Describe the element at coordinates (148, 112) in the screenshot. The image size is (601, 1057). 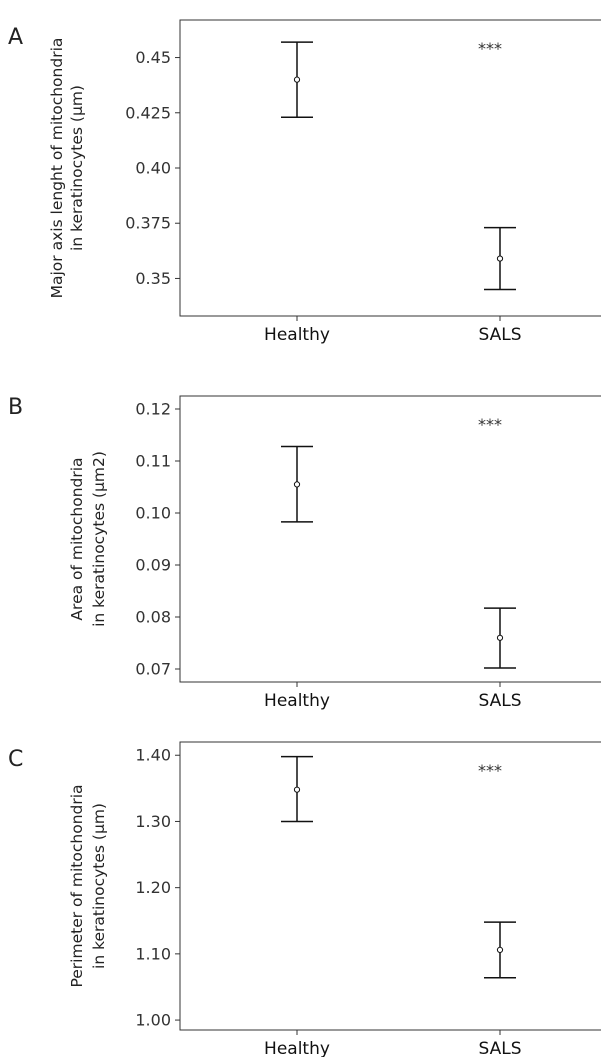
I see `y-tick-label: 0.425` at that location.